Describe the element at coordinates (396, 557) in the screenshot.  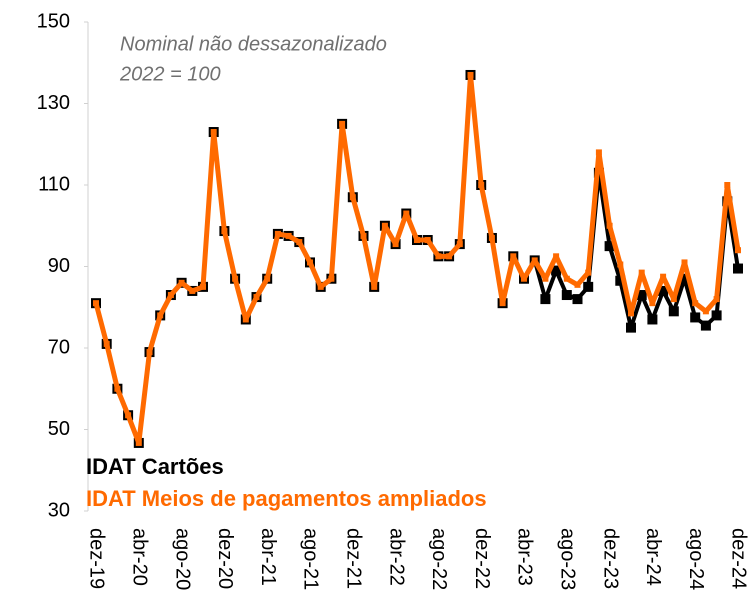
I see `x-tick-label: abr-22` at that location.